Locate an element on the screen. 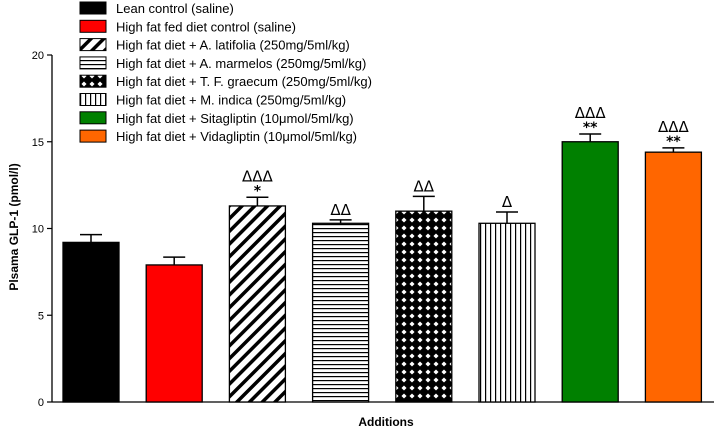 This screenshot has width=720, height=427. legend-label: High fat diet + M. indica (250mg/5ml/kg) is located at coordinates (231, 100).